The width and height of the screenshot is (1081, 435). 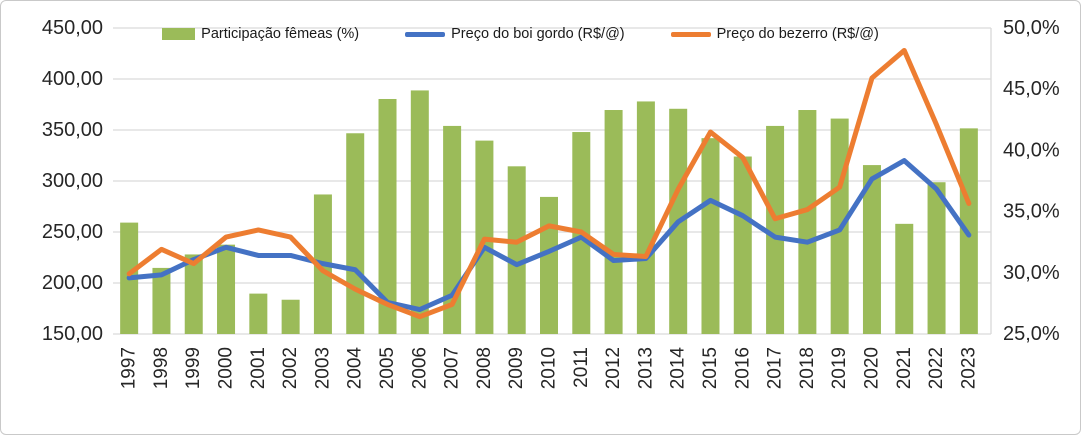 I want to click on right-axis-tick-label: 30,0%, so click(x=1031, y=273).